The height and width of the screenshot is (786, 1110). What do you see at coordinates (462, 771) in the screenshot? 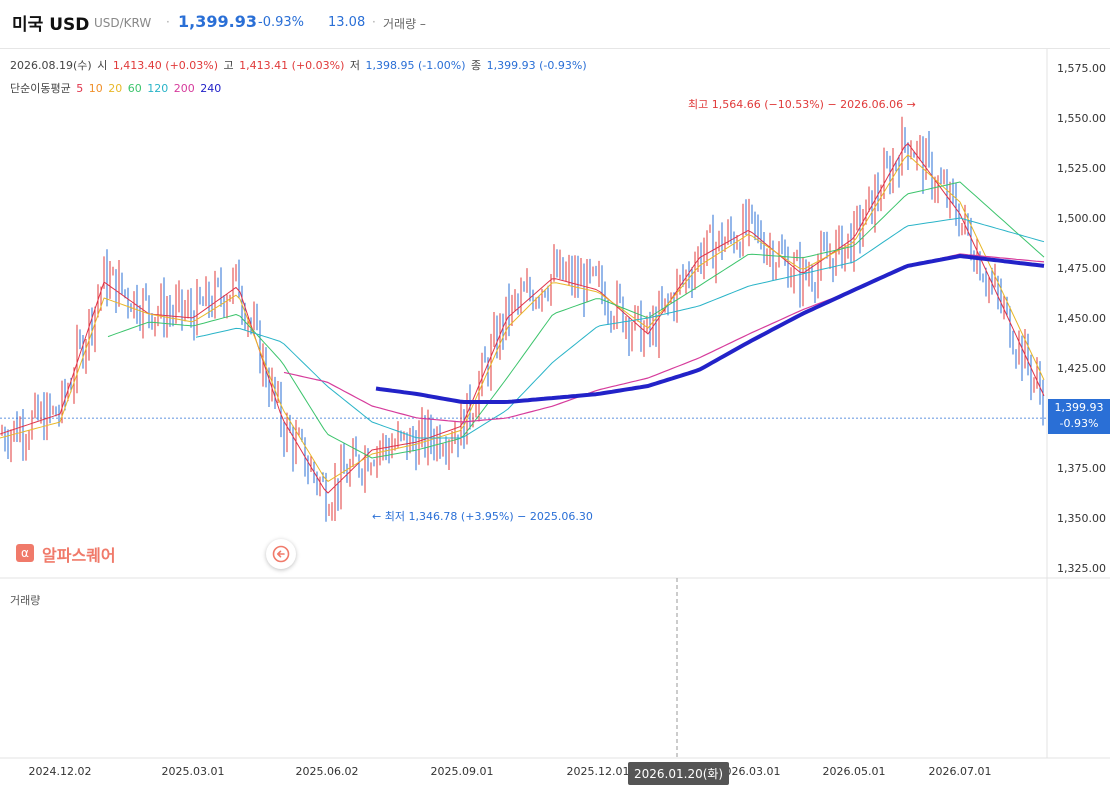
I see `x-tick-label: 2025.09.01` at bounding box center [462, 771].